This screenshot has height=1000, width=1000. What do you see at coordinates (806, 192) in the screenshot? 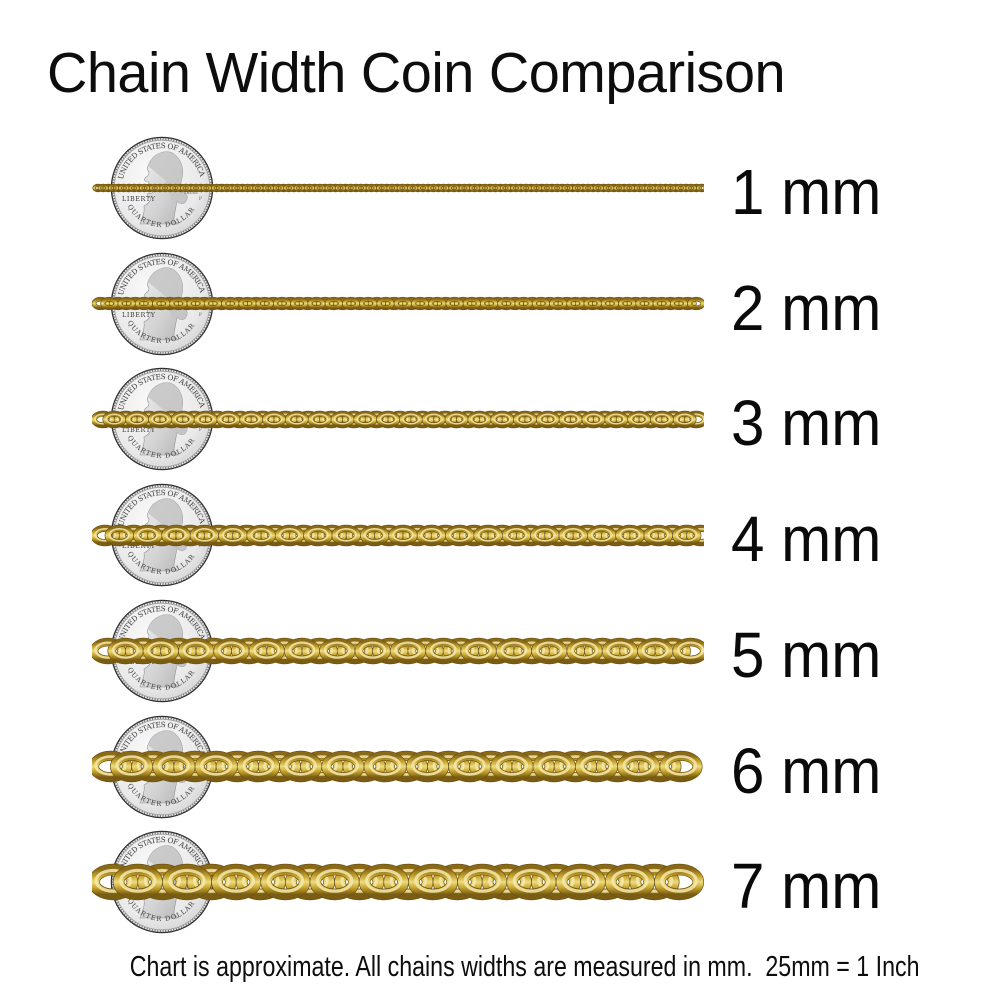
I see `chain-width-label: 1 mm` at bounding box center [806, 192].